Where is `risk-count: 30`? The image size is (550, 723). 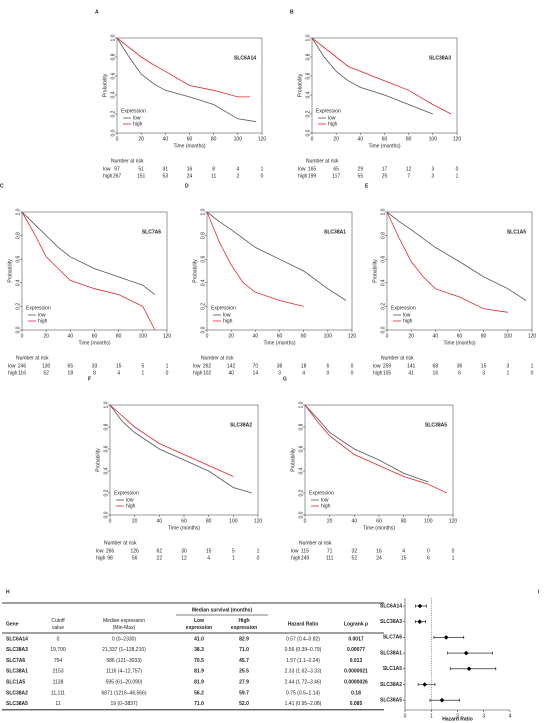 risk-count: 30 is located at coordinates (184, 551).